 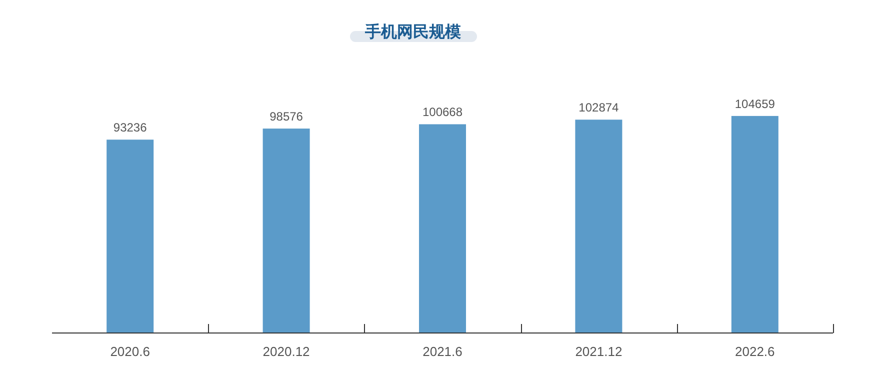 I want to click on x-tick-label: 2020.6, so click(x=130, y=351).